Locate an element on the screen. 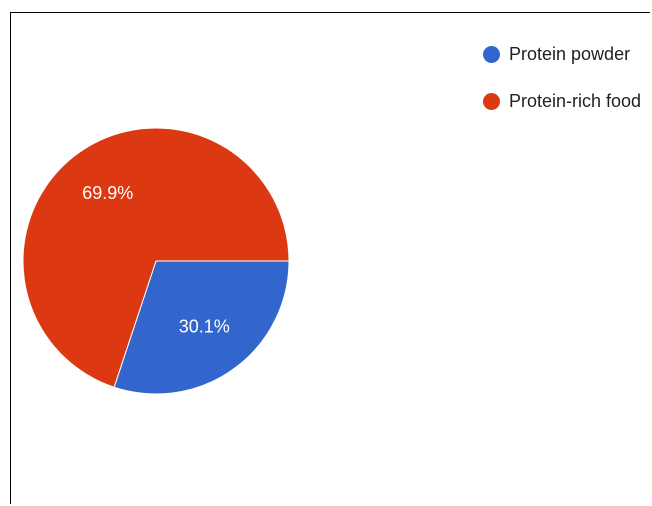 The width and height of the screenshot is (652, 506). chart-legend: Protein powder Protein-rich food is located at coordinates (562, 89).